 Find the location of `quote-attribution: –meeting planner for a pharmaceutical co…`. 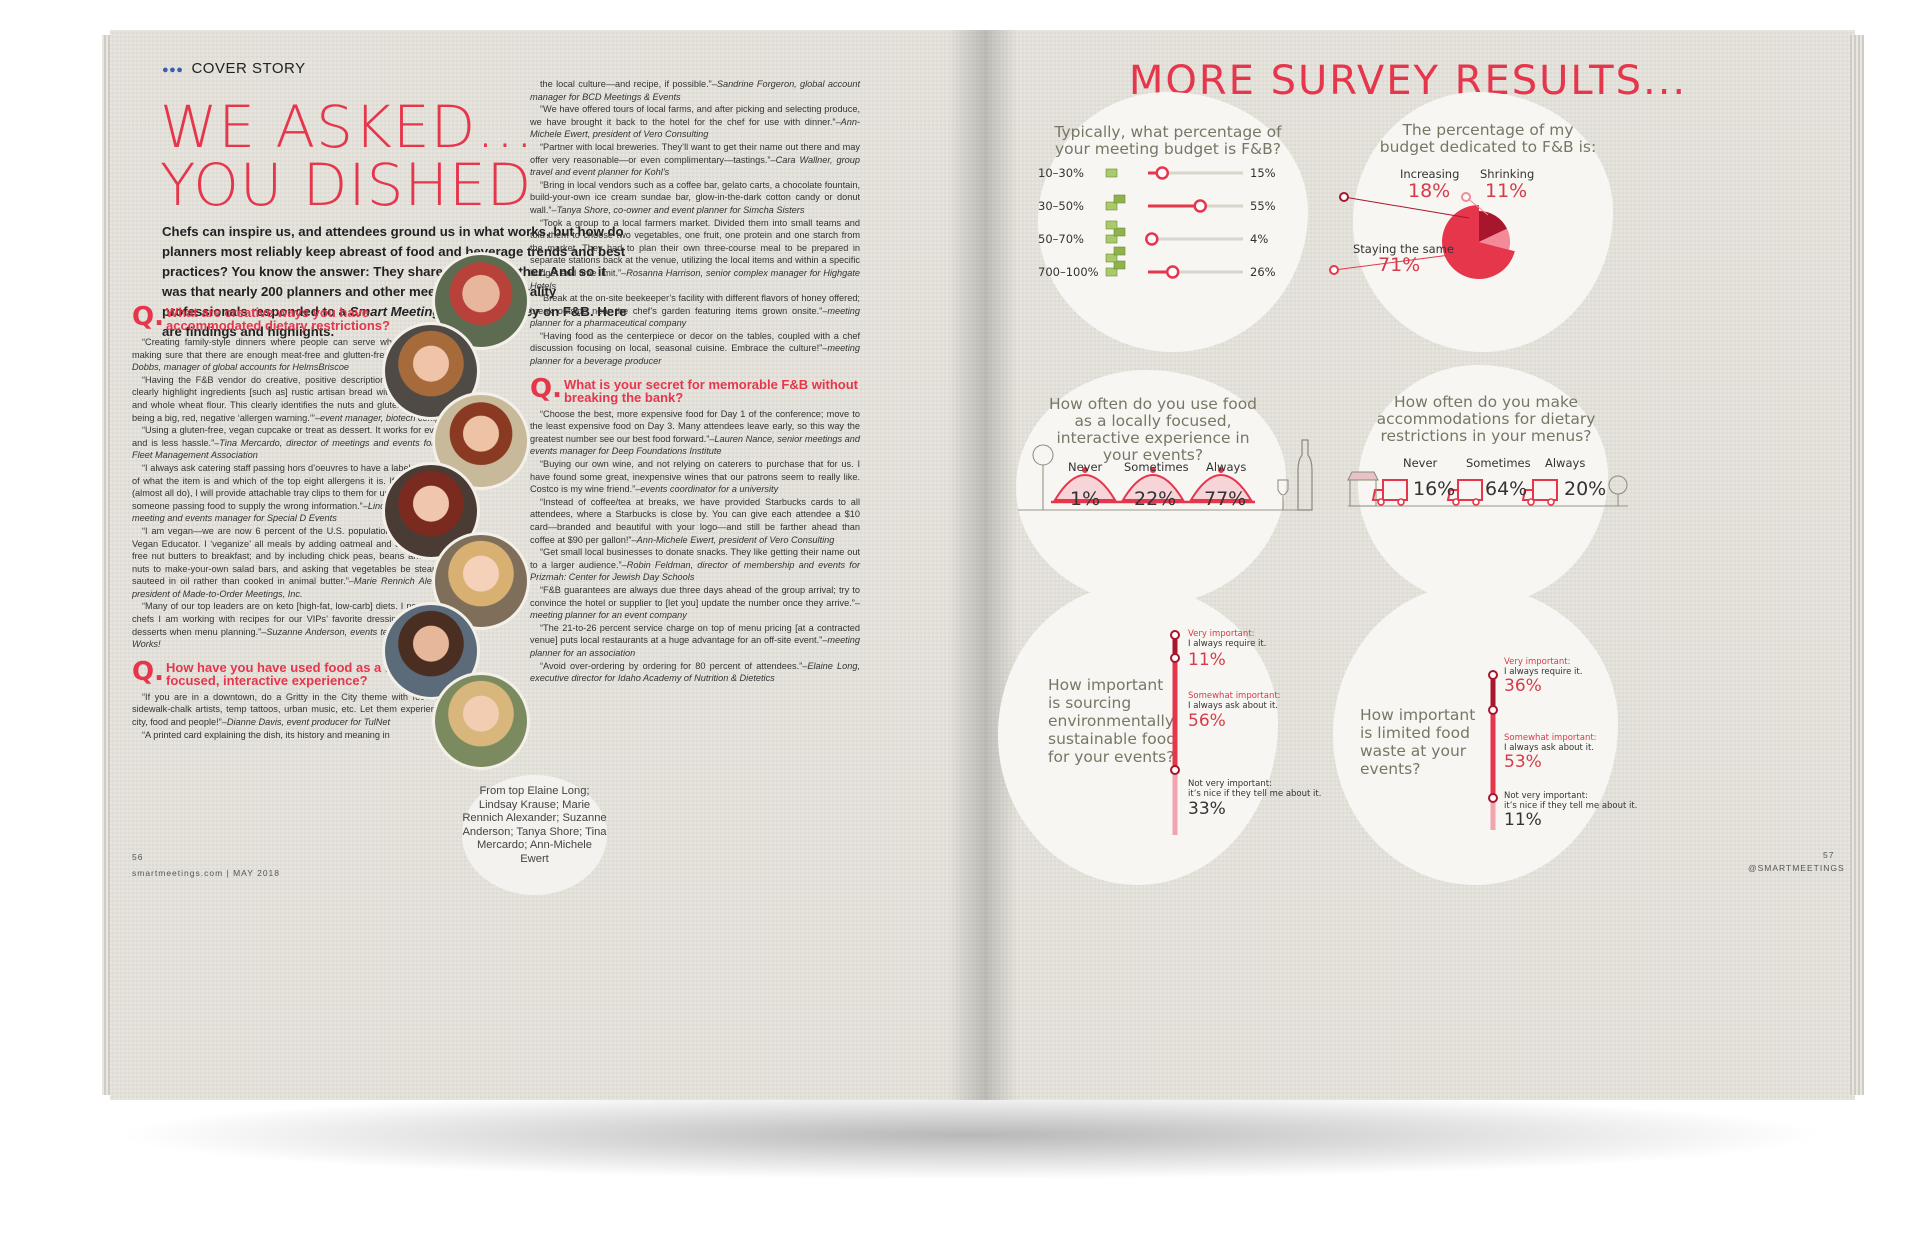

quote-attribution: –meeting planner for a pharmaceutical co… is located at coordinates (695, 317).